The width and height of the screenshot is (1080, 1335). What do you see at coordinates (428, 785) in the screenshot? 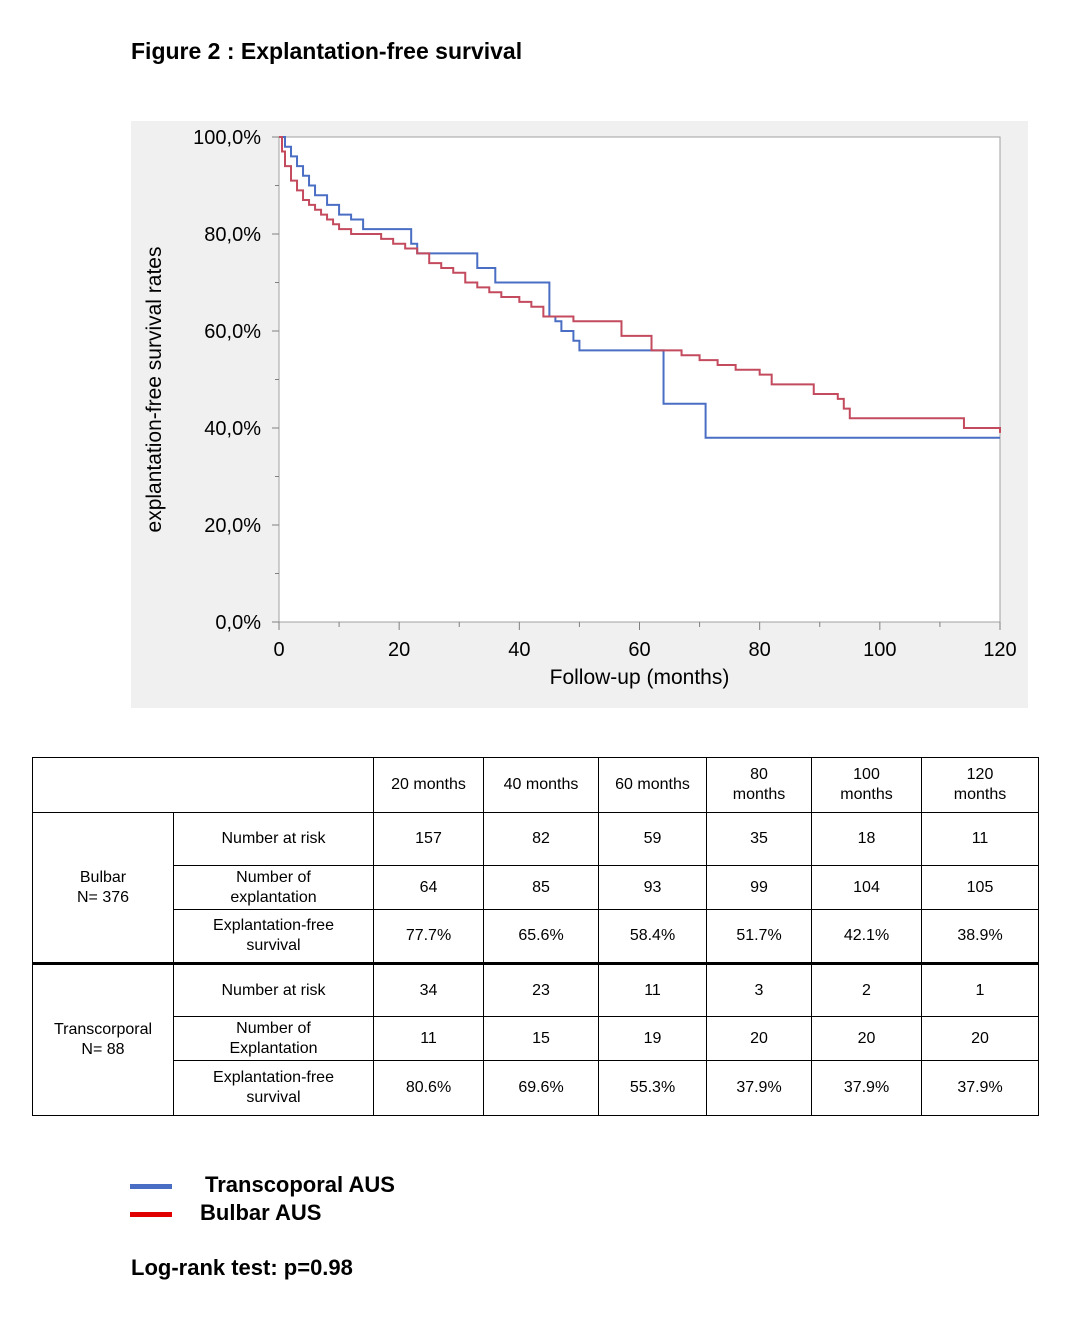
I see `time-header-cell: 20 months` at bounding box center [428, 785].